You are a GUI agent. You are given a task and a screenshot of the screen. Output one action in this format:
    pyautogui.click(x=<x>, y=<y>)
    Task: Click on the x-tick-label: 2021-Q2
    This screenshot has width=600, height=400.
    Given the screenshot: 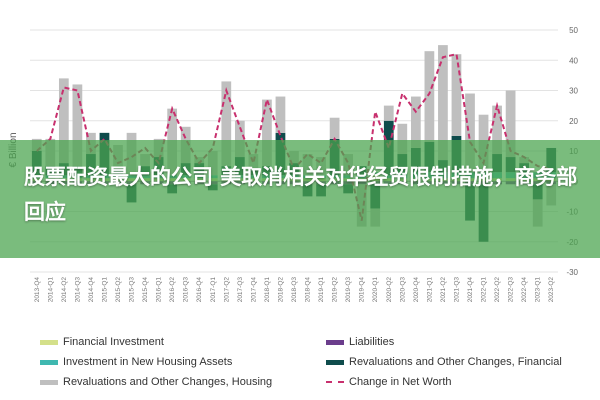 What is the action you would take?
    pyautogui.click(x=443, y=290)
    